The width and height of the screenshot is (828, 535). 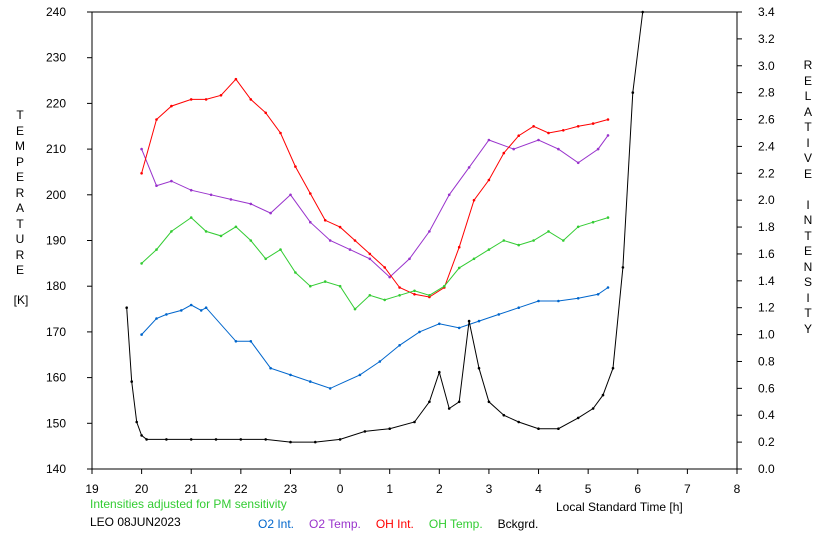 I want to click on axis-unit: [K], so click(x=21, y=299).